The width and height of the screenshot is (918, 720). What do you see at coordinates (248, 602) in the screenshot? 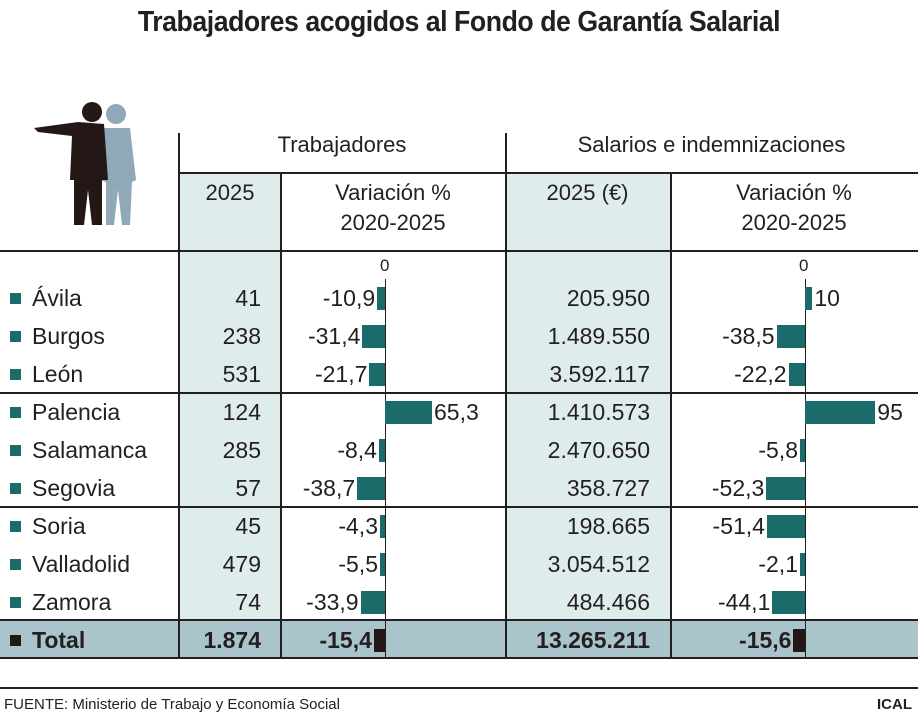
I see `workers-2025: 74` at bounding box center [248, 602].